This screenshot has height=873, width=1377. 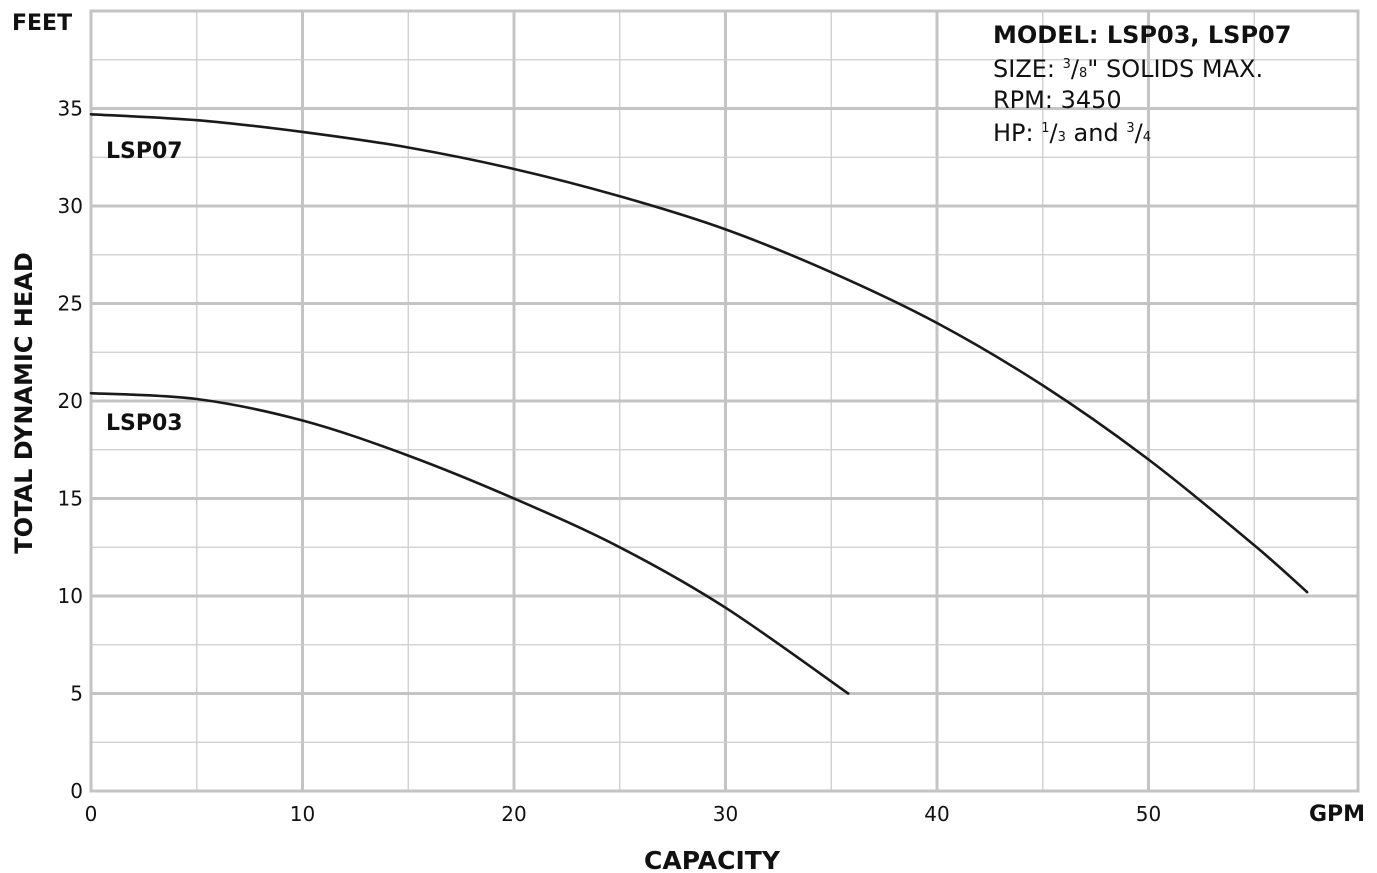 I want to click on x-unit-label: GPM, so click(x=1337, y=814).